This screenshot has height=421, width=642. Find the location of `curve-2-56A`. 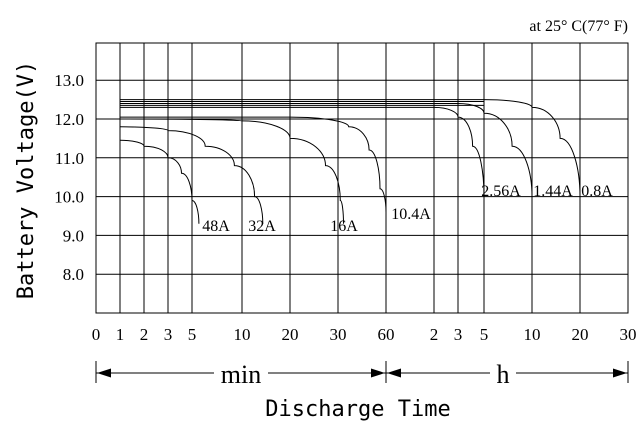

curve-2-56A is located at coordinates (302, 151).